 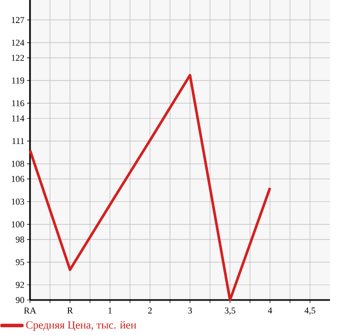 What do you see at coordinates (230, 311) in the screenshot?
I see `x-tick-label: 3,5` at bounding box center [230, 311].